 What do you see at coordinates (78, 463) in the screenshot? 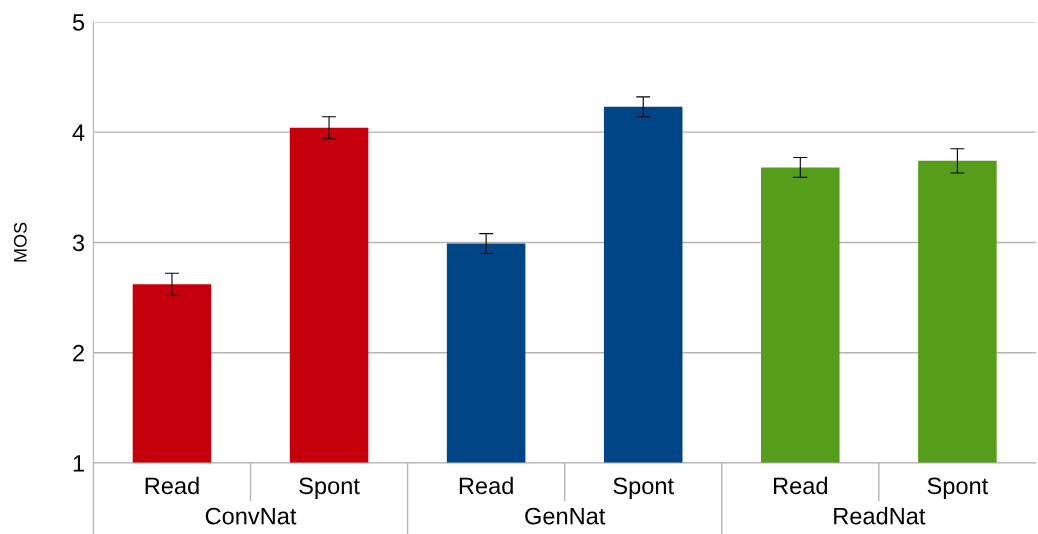
I see `y-tick-label: 1` at bounding box center [78, 463].